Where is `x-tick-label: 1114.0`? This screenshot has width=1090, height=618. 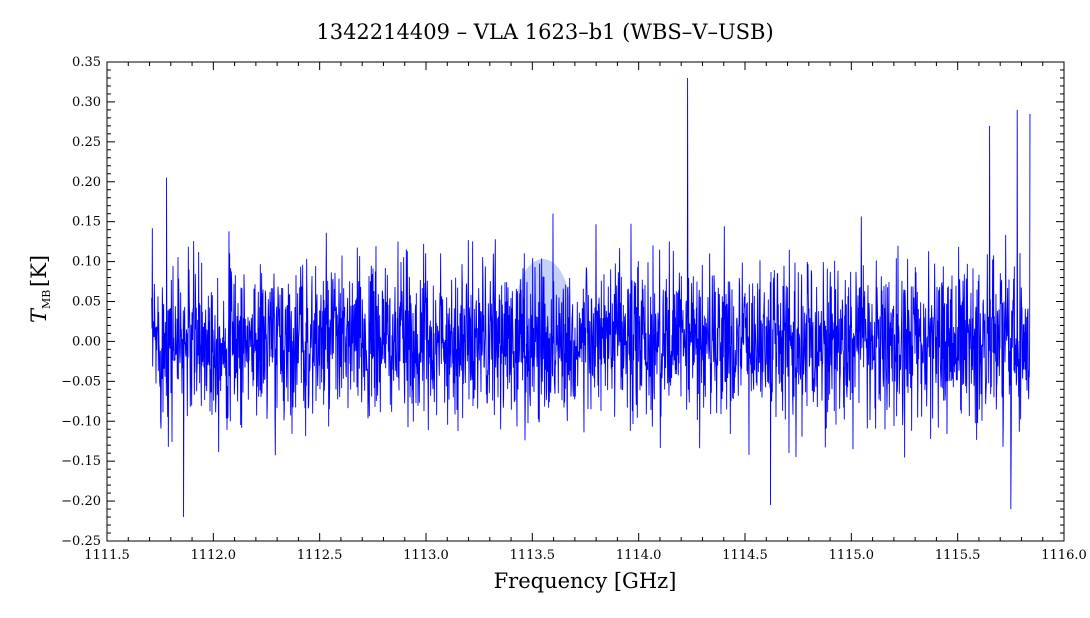
x-tick-label: 1114.0 is located at coordinates (639, 555).